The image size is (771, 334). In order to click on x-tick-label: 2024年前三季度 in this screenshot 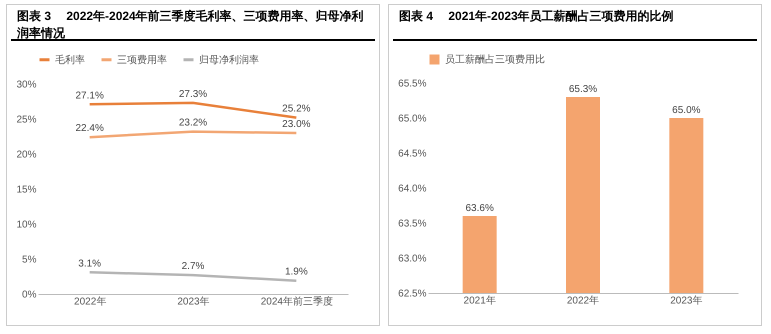, I will do `click(296, 302)`.